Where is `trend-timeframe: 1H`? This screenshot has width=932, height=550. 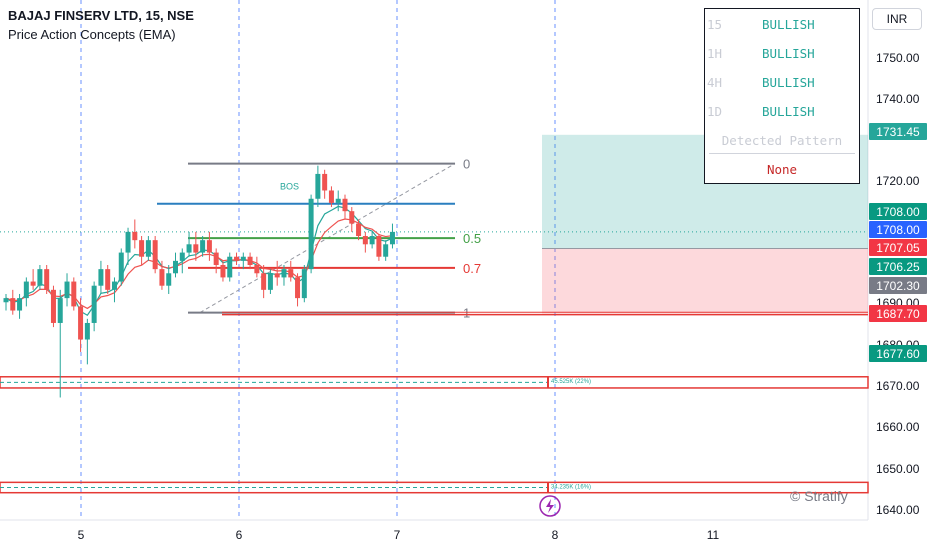 trend-timeframe: 1H is located at coordinates (715, 53).